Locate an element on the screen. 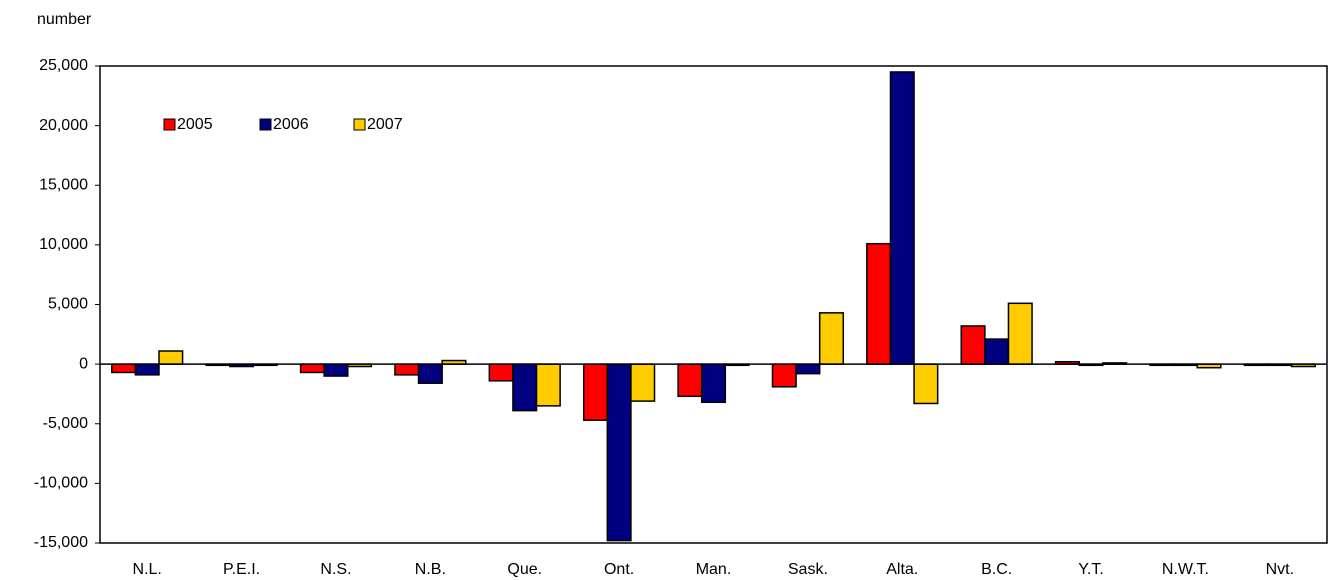  x-tick-label: Man. is located at coordinates (714, 569).